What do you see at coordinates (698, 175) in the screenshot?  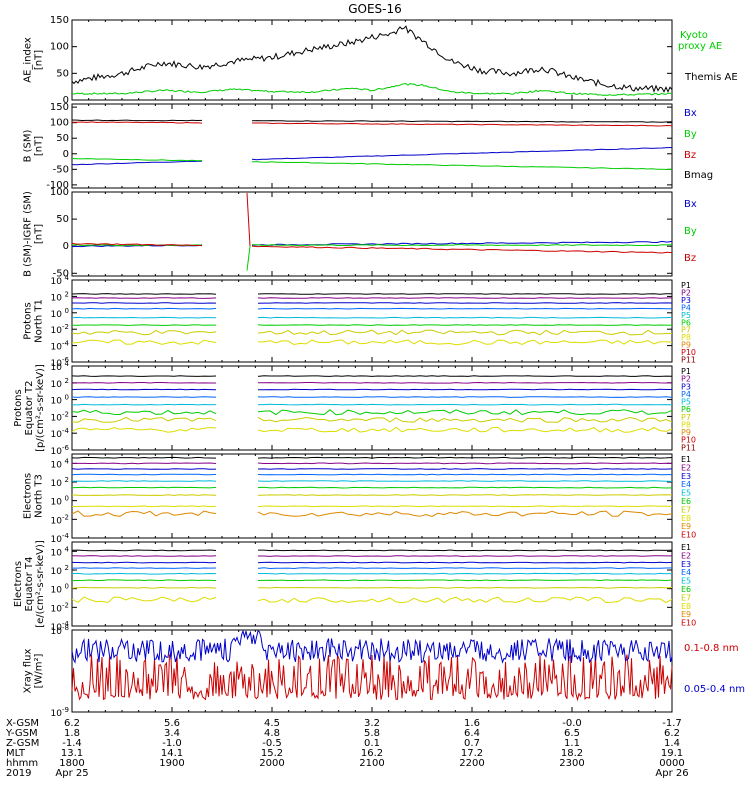 I see `legend-bmag: Bmag` at bounding box center [698, 175].